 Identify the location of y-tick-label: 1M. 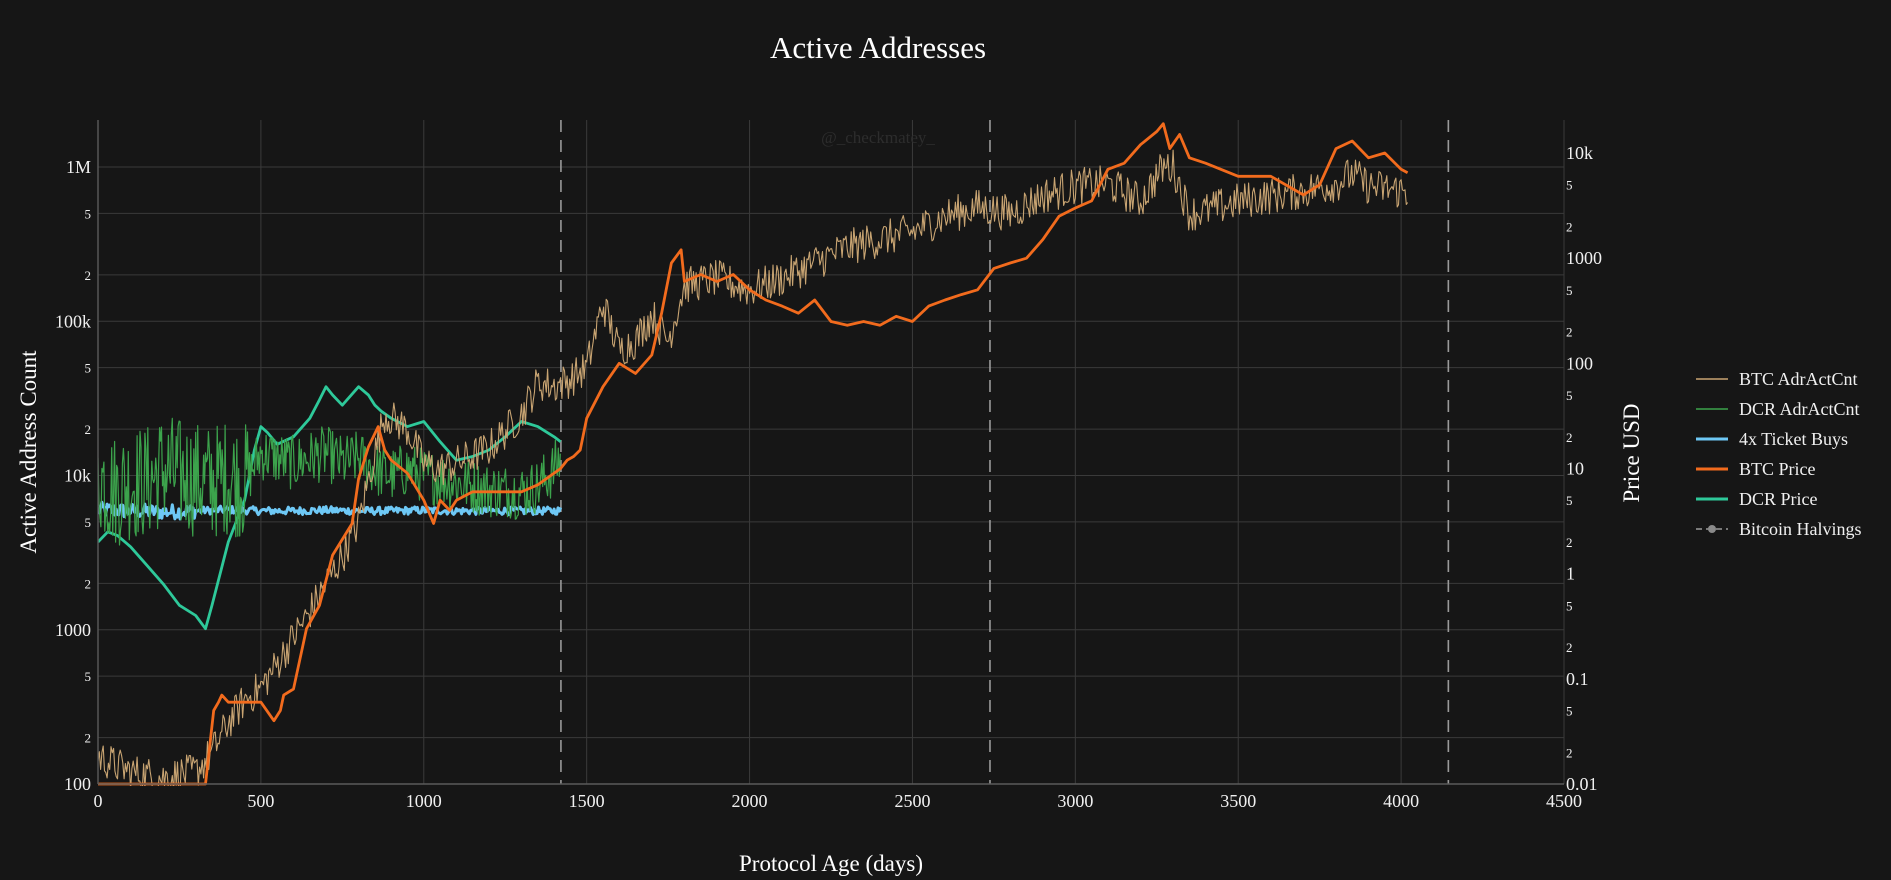
(78, 167).